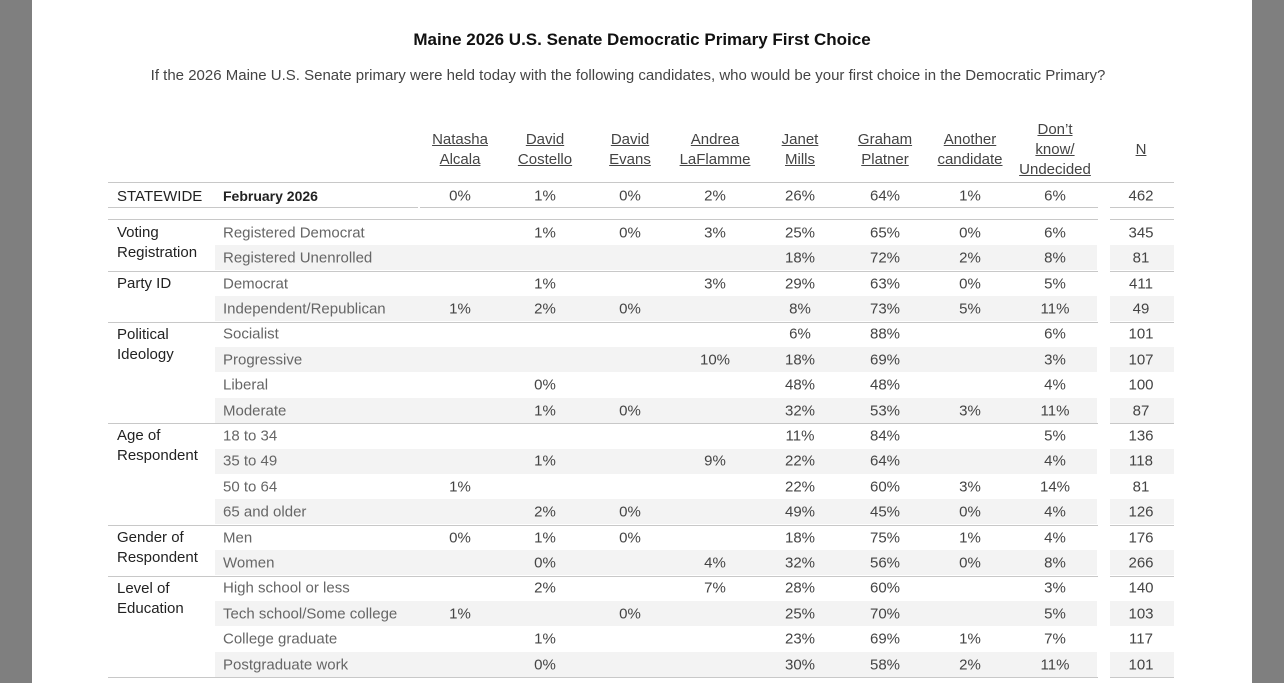  Describe the element at coordinates (1141, 639) in the screenshot. I see `cell: 117` at that location.